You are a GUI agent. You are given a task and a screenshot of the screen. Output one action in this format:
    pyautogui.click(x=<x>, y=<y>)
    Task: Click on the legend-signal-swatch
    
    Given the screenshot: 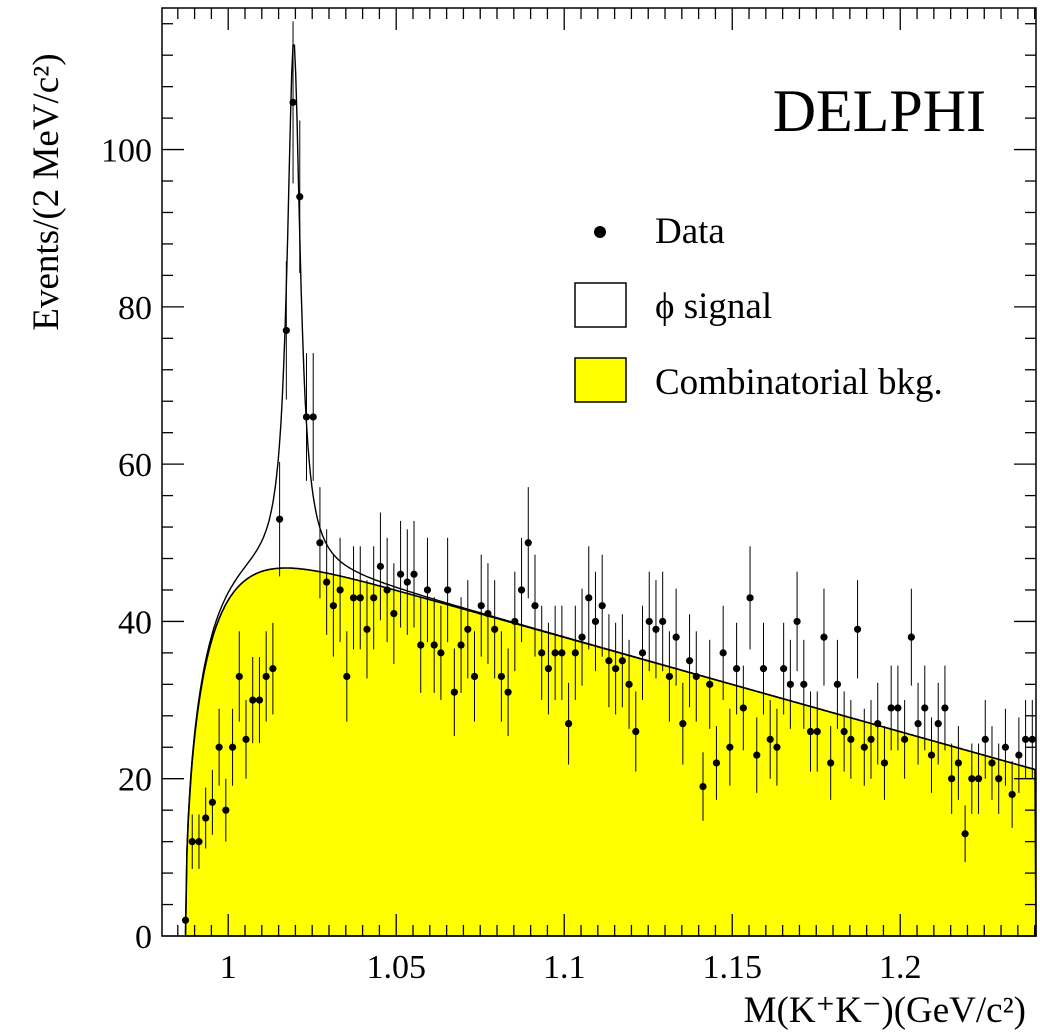 What is the action you would take?
    pyautogui.click(x=600, y=305)
    